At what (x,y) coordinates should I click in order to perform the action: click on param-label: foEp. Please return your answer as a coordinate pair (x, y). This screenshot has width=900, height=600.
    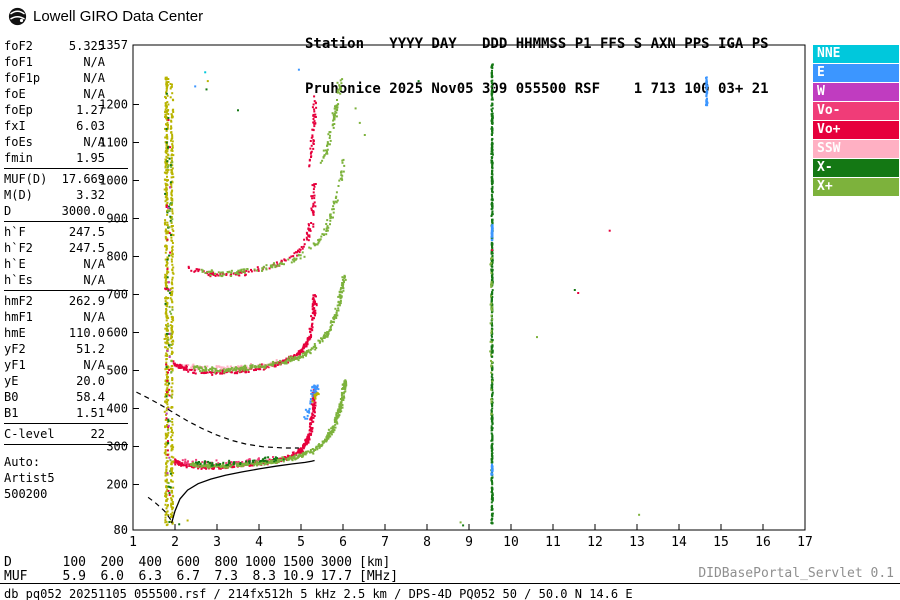
    Looking at the image, I should click on (18, 110).